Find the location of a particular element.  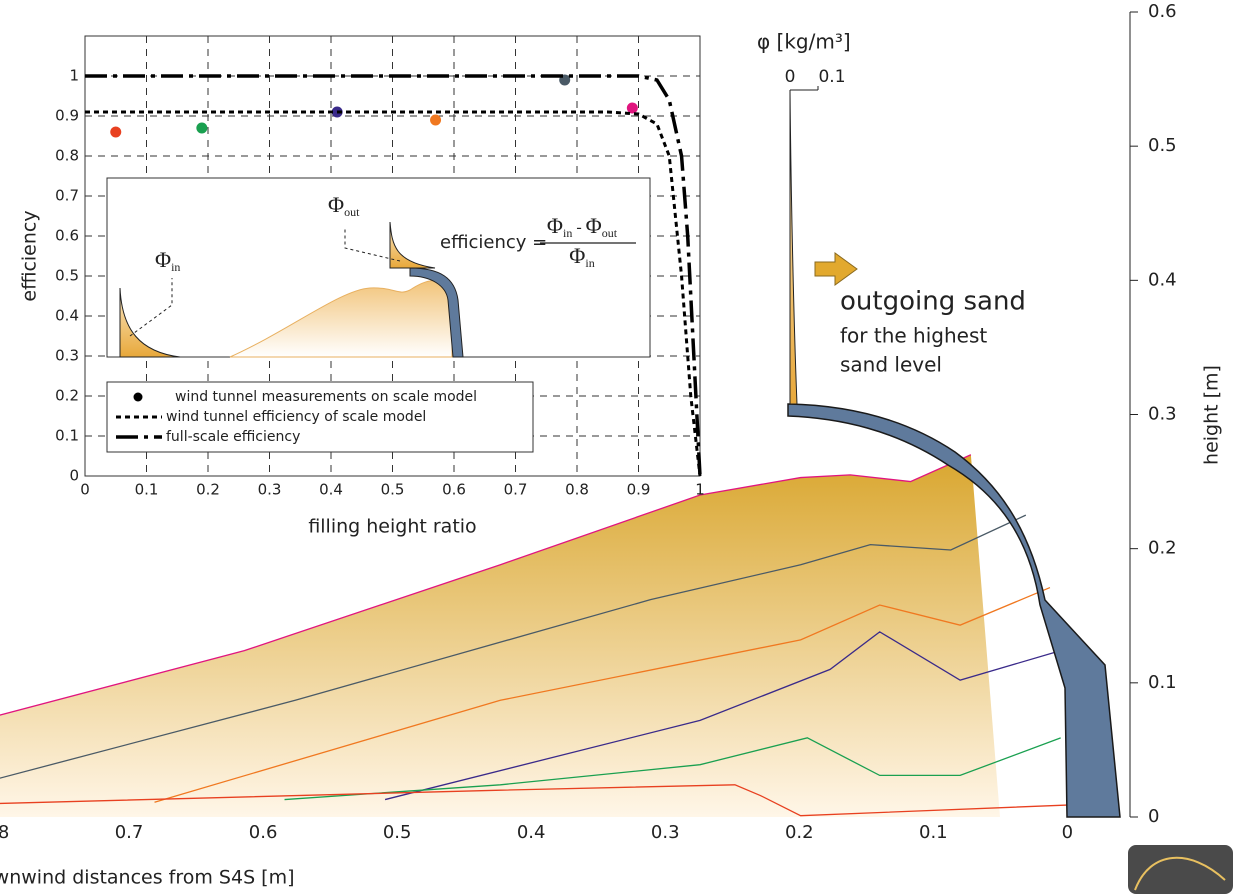

phi-out-label: Φout is located at coordinates (344, 205).